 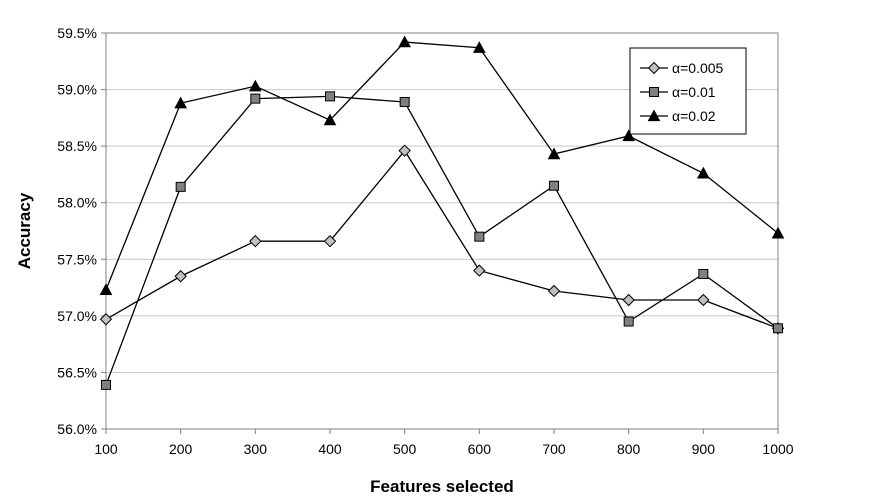 What do you see at coordinates (777, 449) in the screenshot?
I see `x-tick-label: 1000` at bounding box center [777, 449].